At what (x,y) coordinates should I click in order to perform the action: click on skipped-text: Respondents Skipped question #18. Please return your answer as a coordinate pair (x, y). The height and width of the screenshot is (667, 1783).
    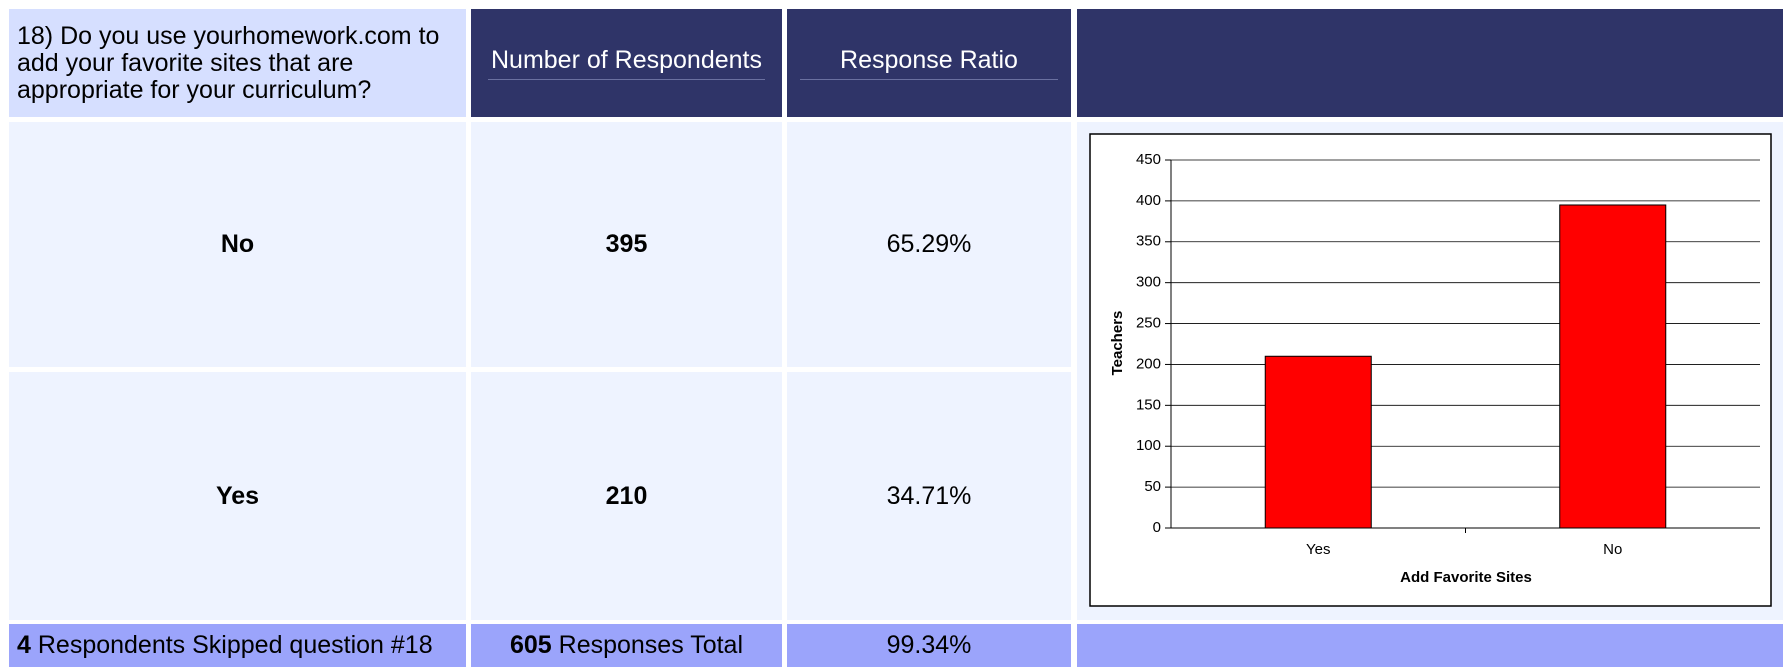
    Looking at the image, I should click on (235, 645).